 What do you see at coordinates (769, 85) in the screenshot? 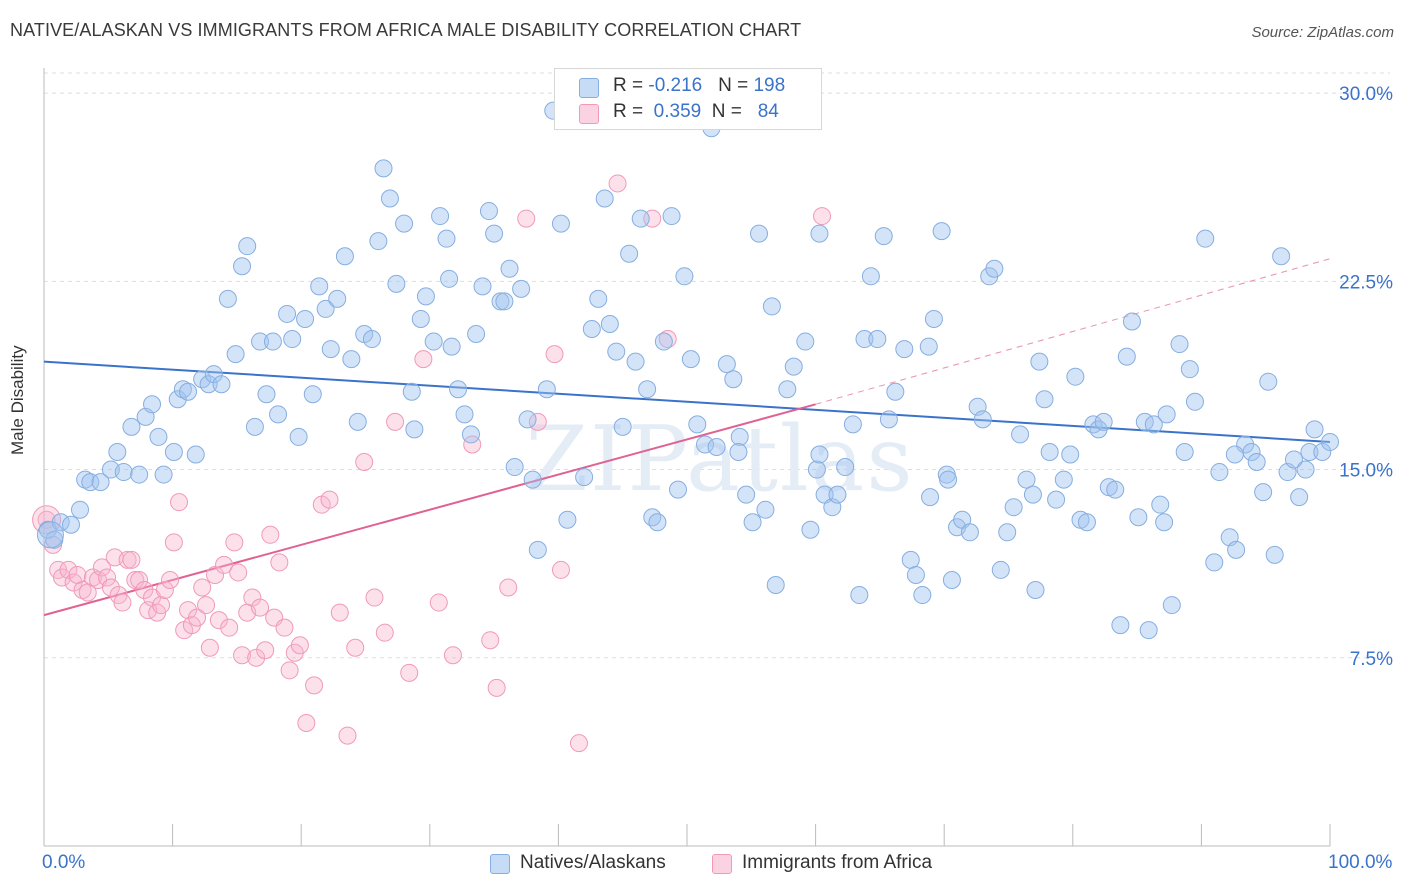
I see `n-value: 198` at bounding box center [769, 85].